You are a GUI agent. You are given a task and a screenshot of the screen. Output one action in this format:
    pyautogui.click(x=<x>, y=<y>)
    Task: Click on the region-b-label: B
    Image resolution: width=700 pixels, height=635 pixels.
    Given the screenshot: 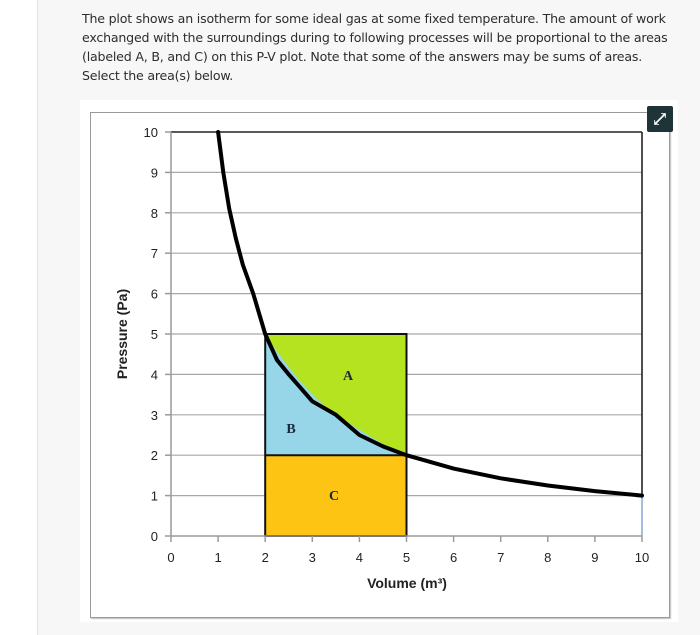 What is the action you would take?
    pyautogui.click(x=290, y=429)
    